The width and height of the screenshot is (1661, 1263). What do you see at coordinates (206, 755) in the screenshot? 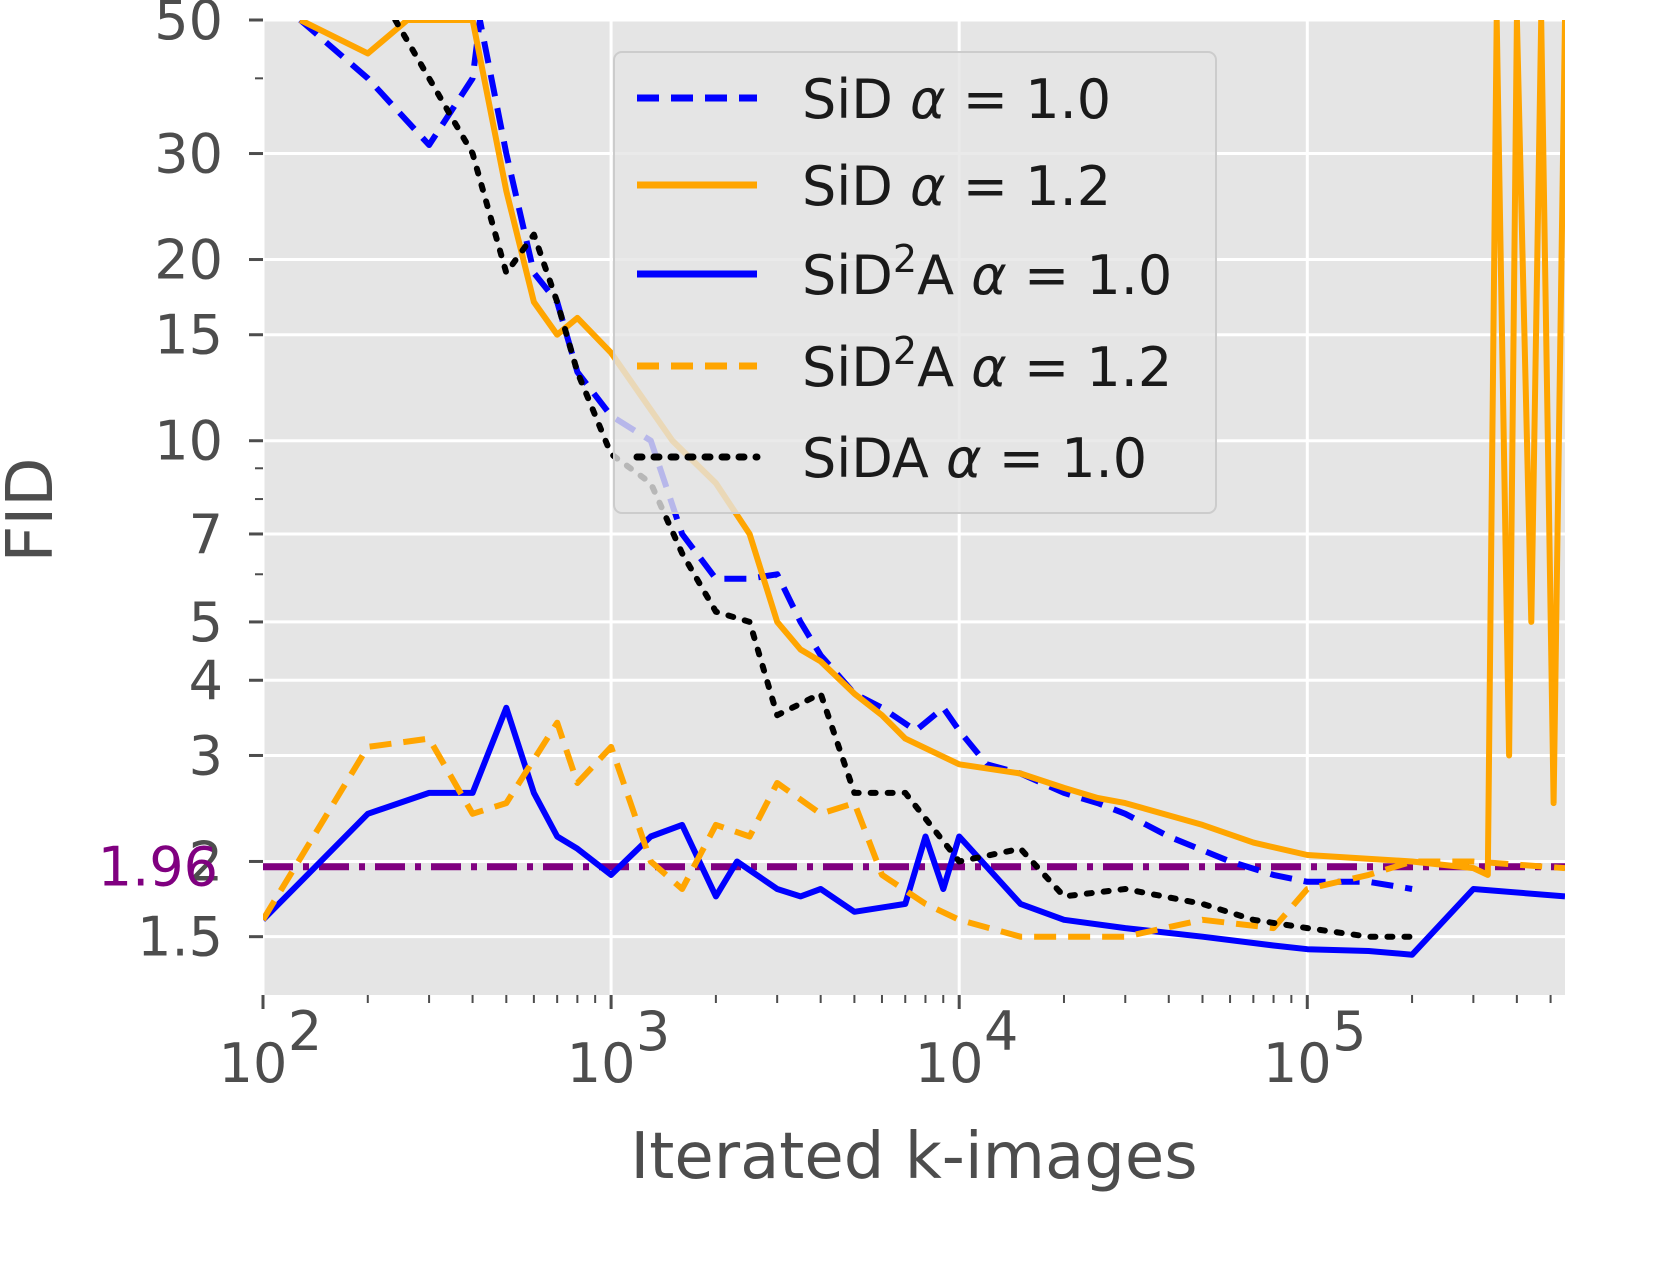
I see `y-tick-label: 3` at bounding box center [206, 755].